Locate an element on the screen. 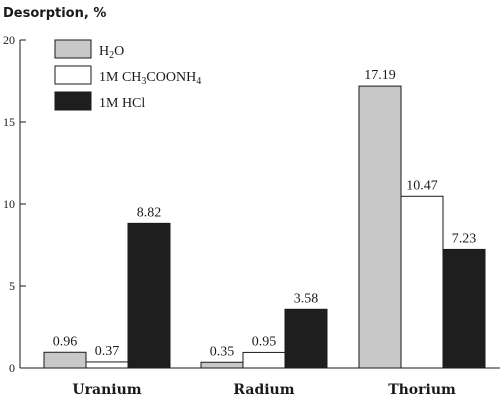 The height and width of the screenshot is (405, 501). y-tick-label: 20 is located at coordinates (9, 40).